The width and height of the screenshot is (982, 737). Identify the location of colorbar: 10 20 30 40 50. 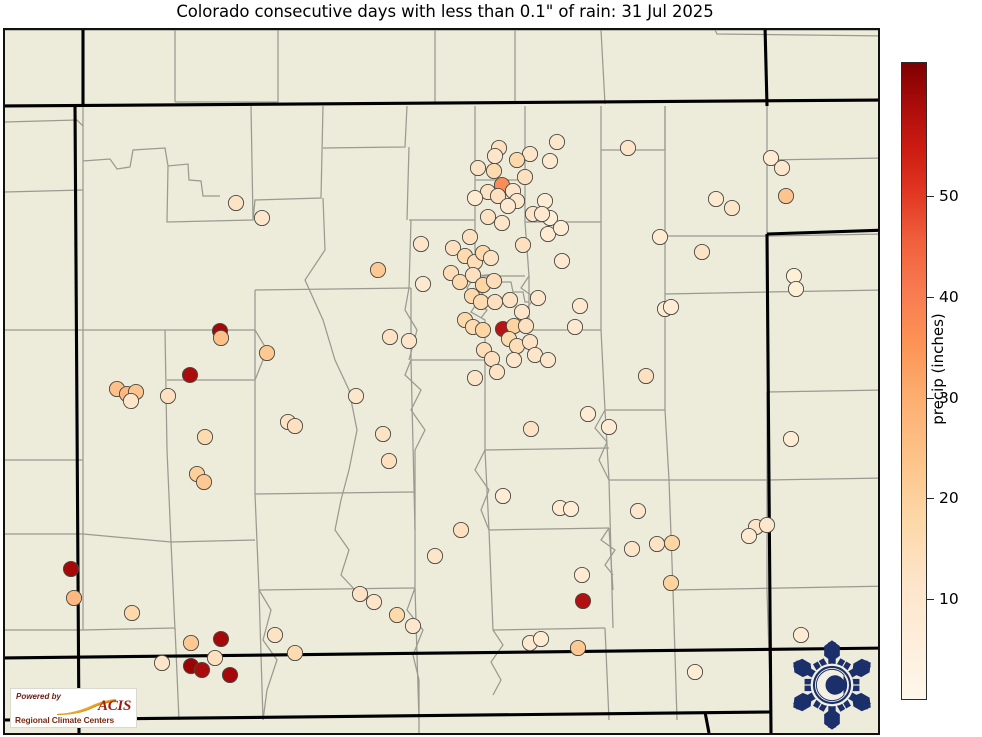
(930, 381).